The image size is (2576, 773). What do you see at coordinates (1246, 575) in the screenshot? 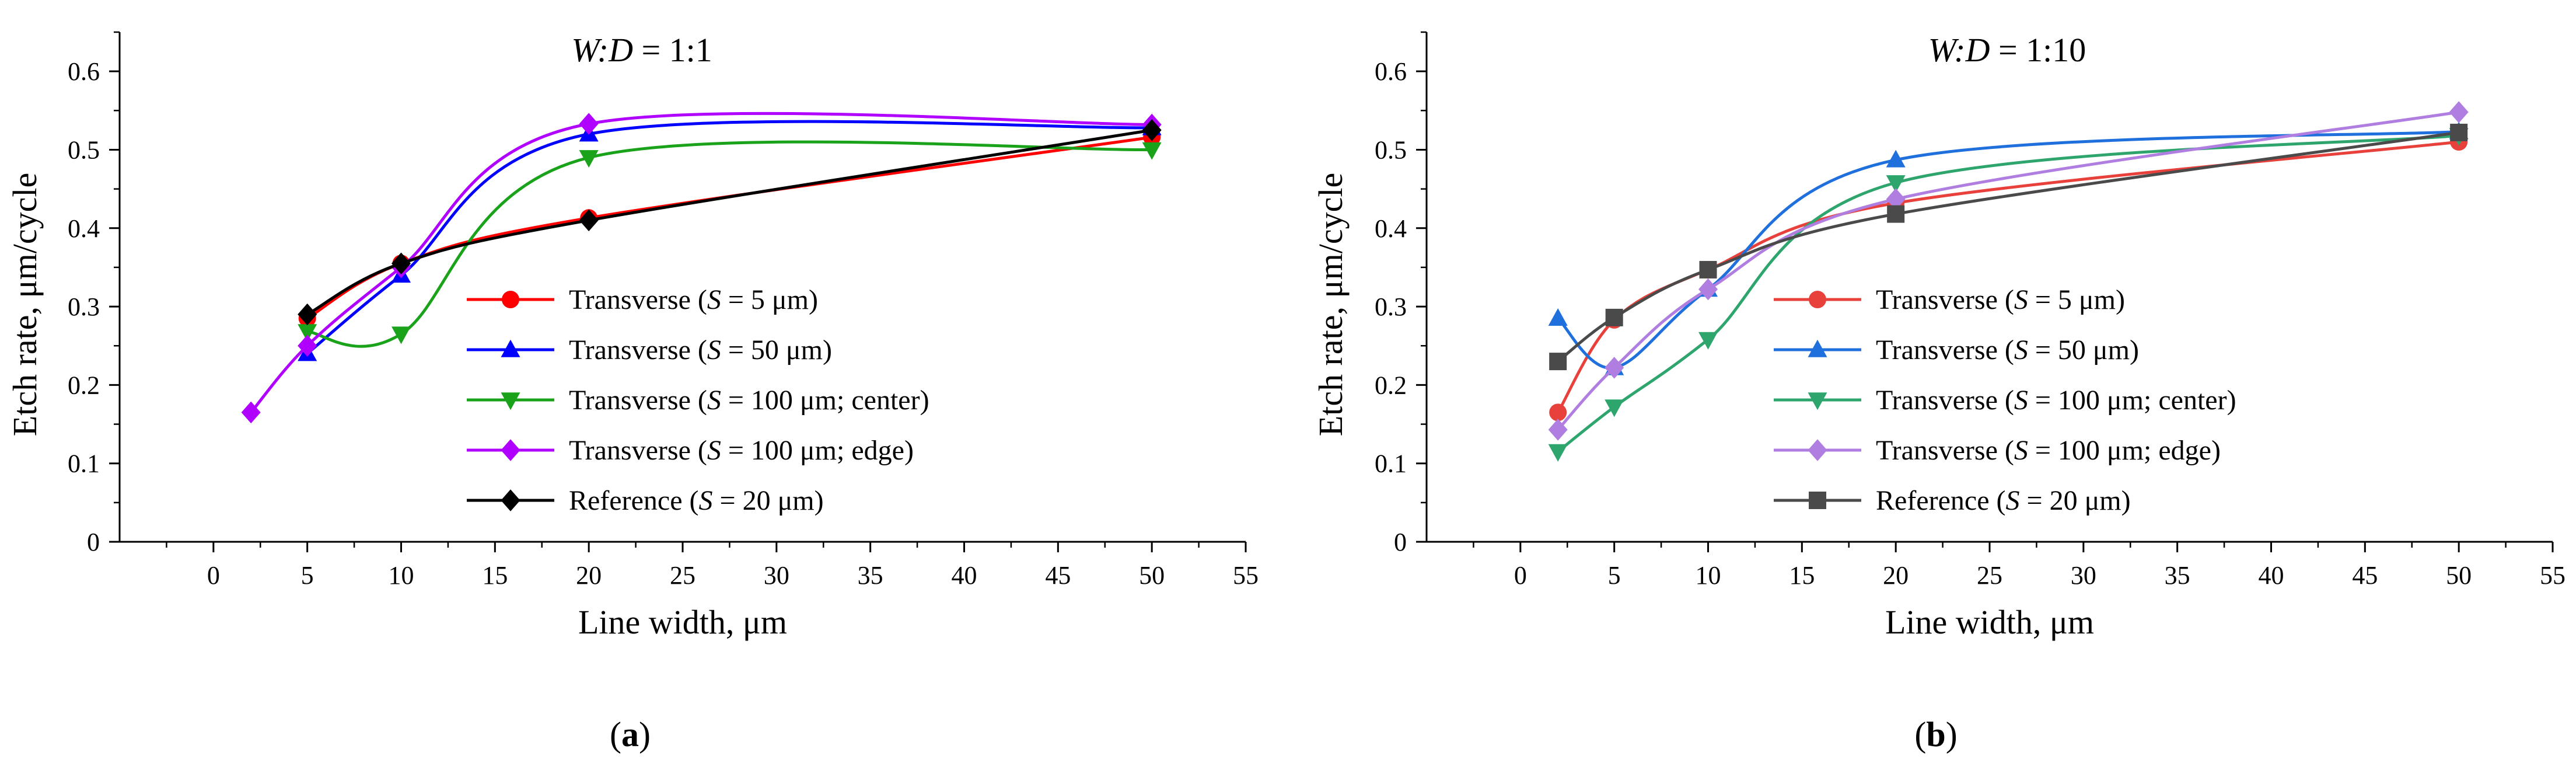
I see `x-tick-label: 55` at bounding box center [1246, 575].